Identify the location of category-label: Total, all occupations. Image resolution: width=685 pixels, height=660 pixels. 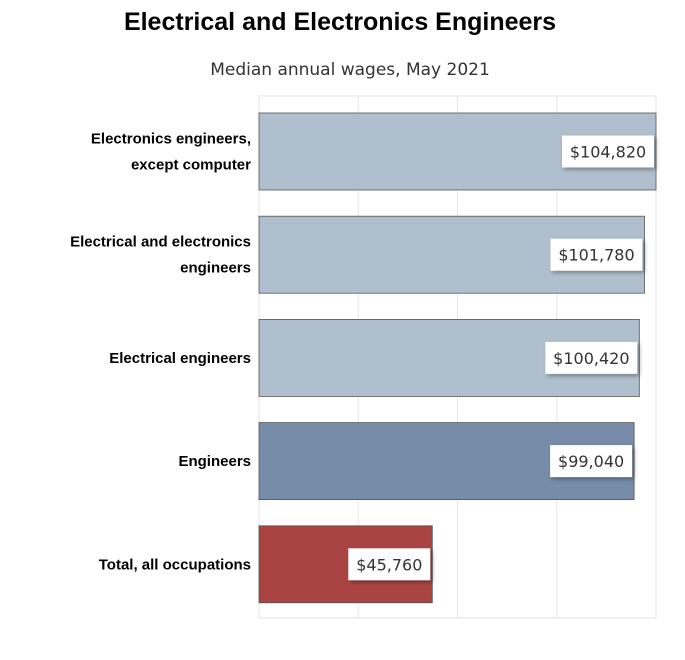
(175, 564).